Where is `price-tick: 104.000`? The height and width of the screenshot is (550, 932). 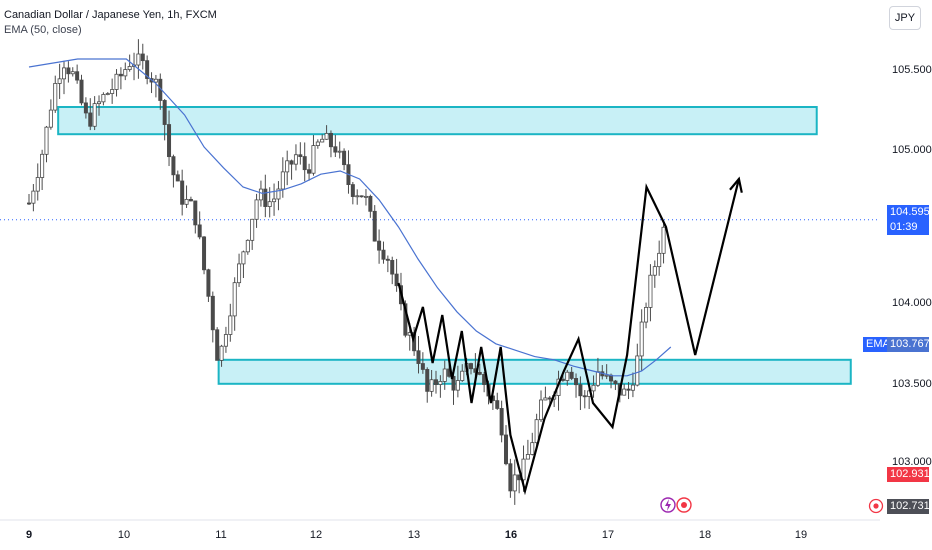 price-tick: 104.000 is located at coordinates (912, 303).